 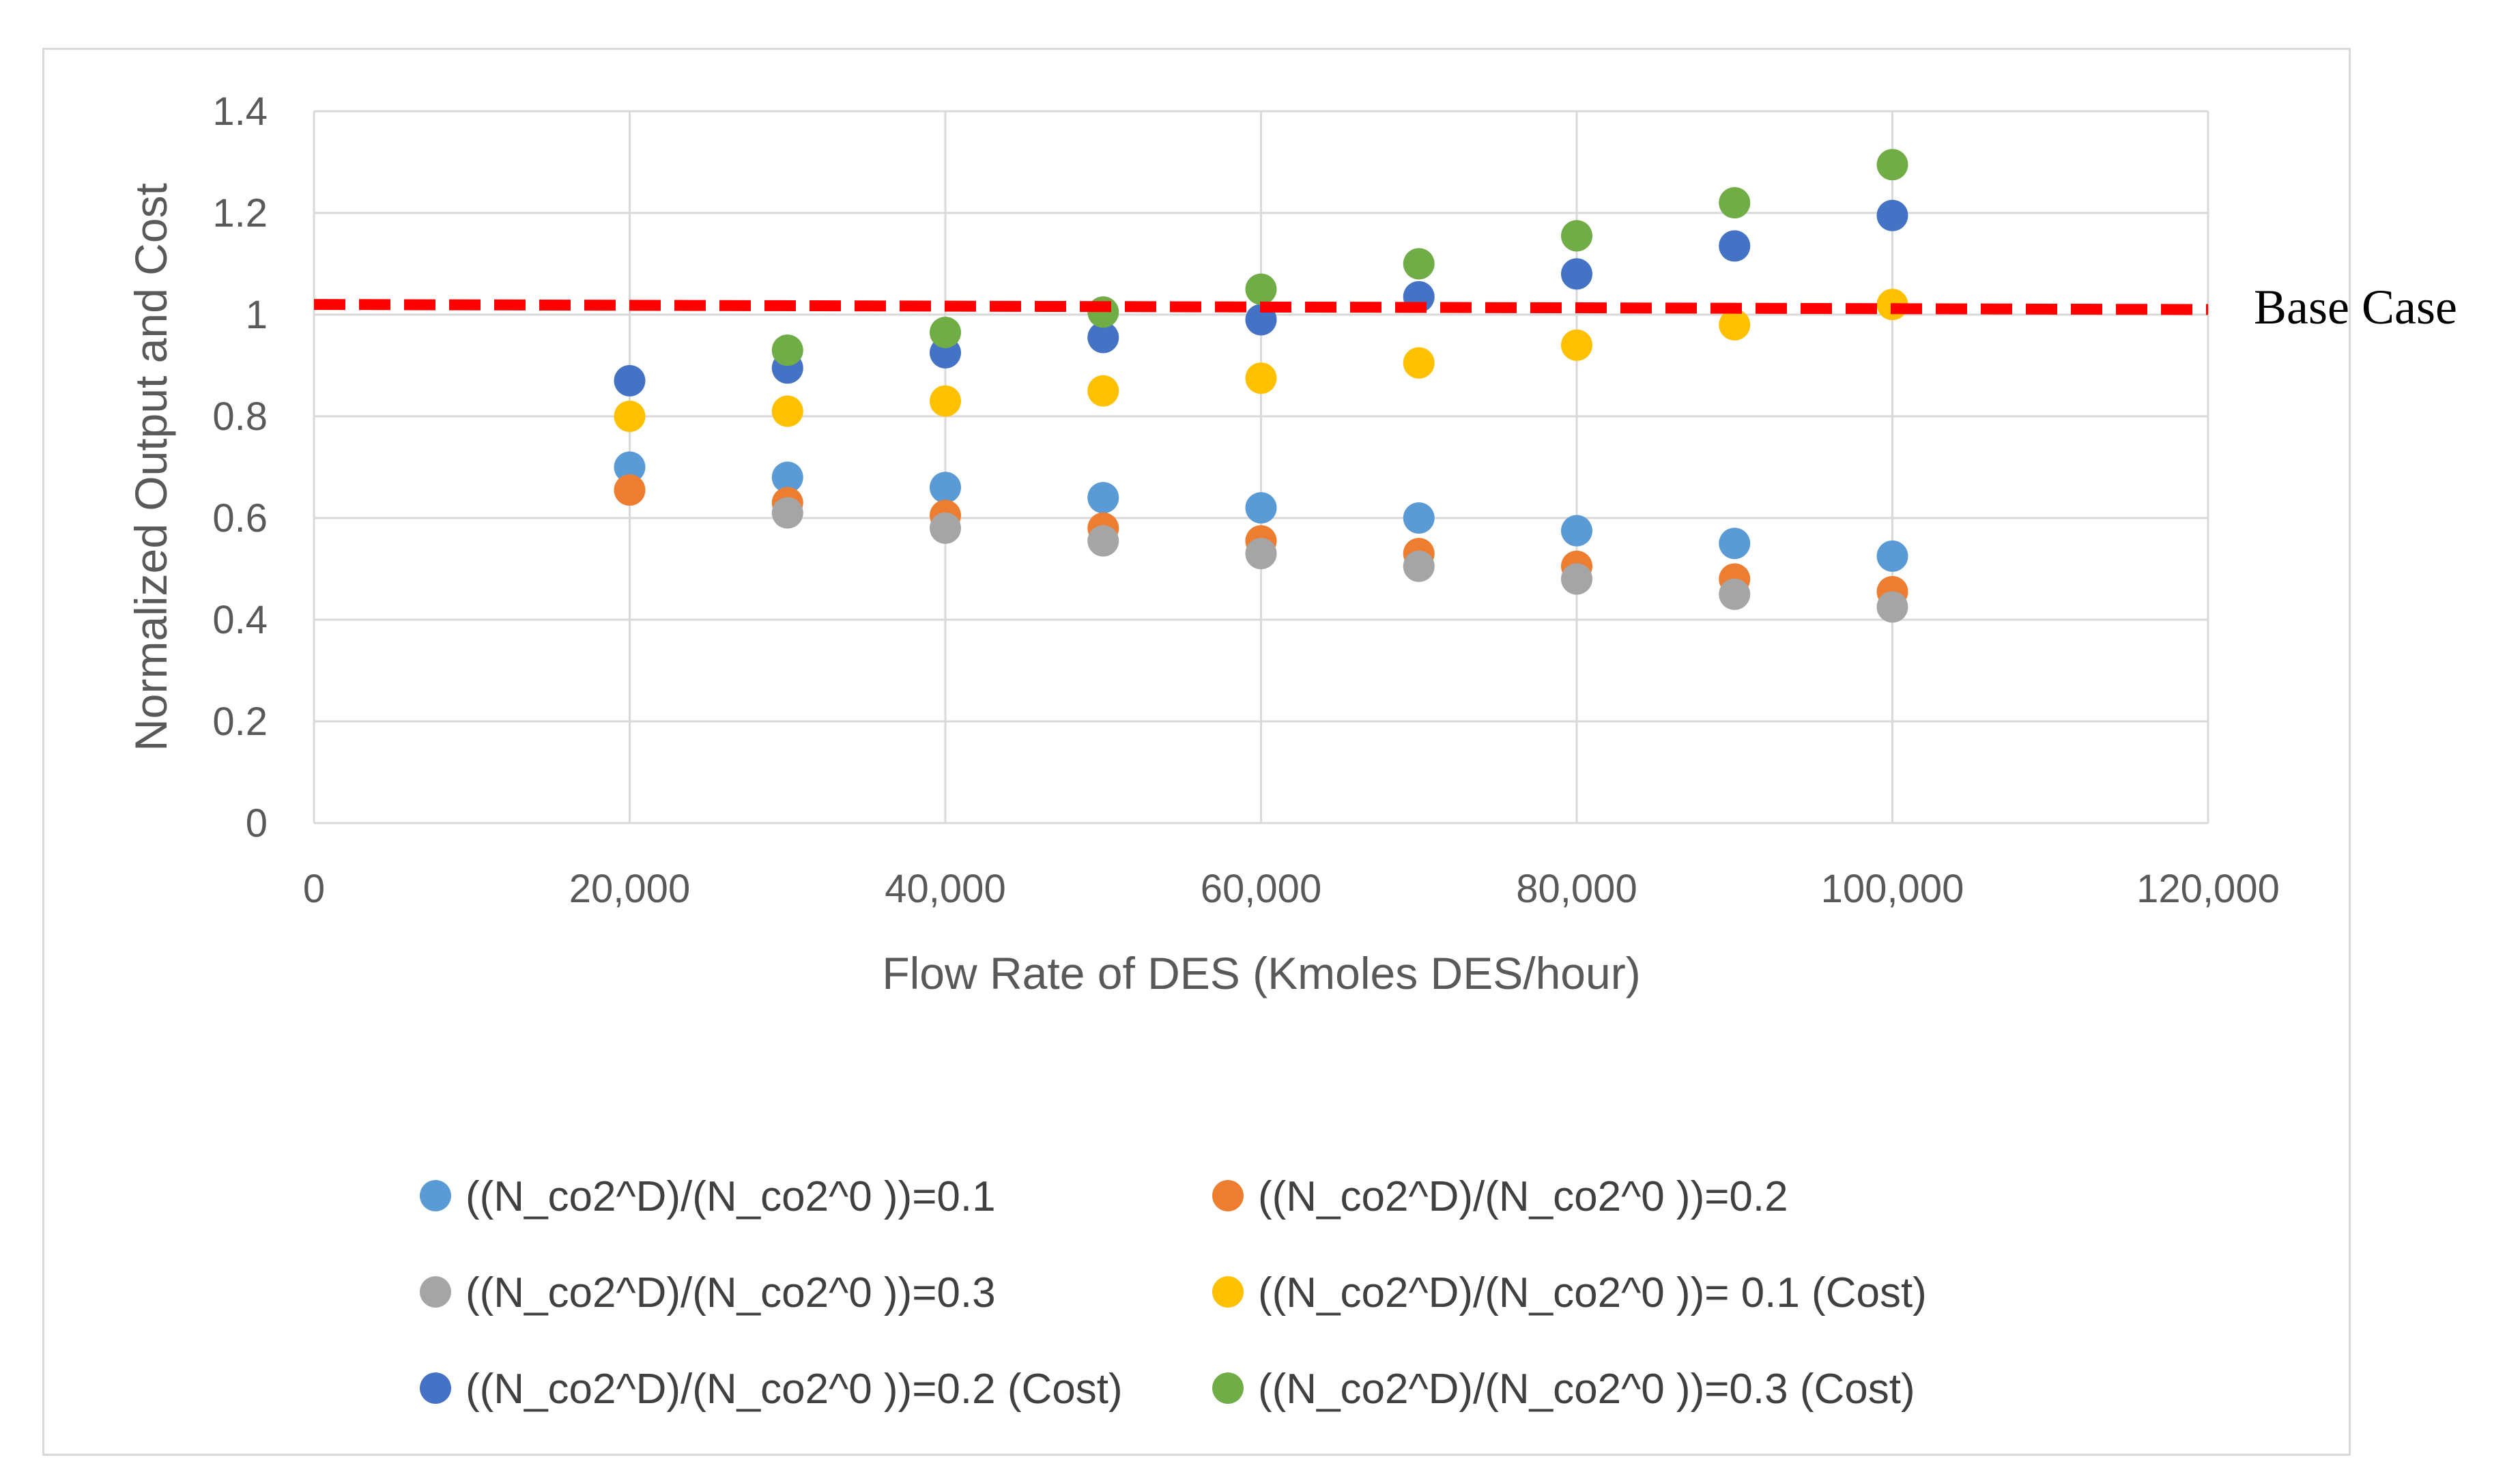 I want to click on y-tick-label: 1.2, so click(x=240, y=213).